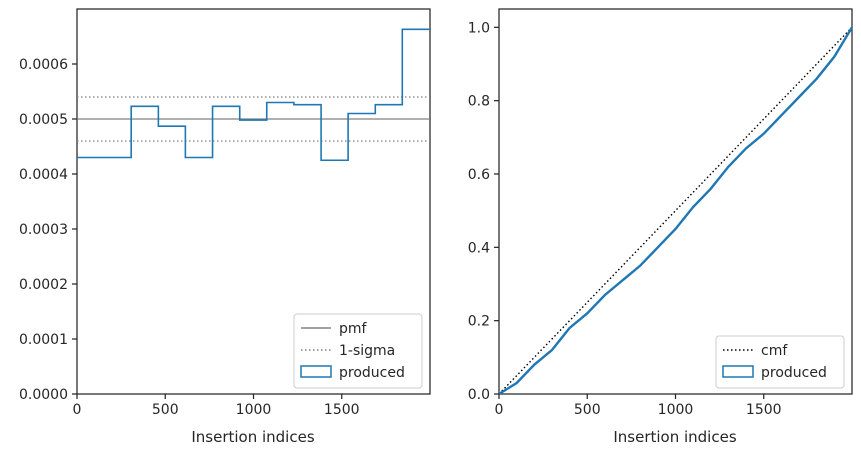 This screenshot has width=861, height=453. What do you see at coordinates (479, 28) in the screenshot?
I see `right-ytick-label: 1.0` at bounding box center [479, 28].